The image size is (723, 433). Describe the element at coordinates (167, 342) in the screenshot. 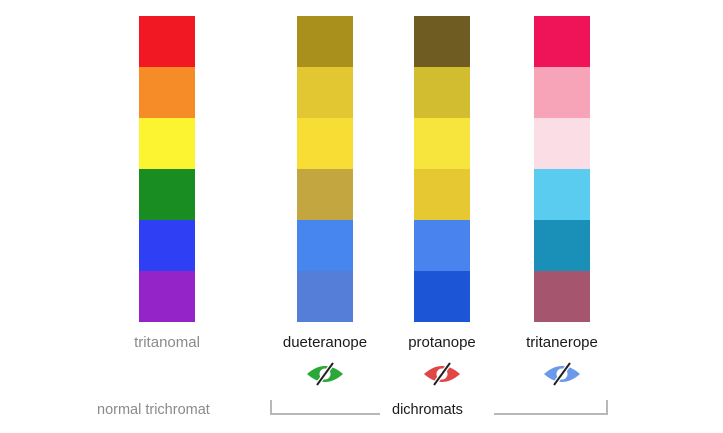

I see `column-label-tritanomal: tritanomal` at that location.